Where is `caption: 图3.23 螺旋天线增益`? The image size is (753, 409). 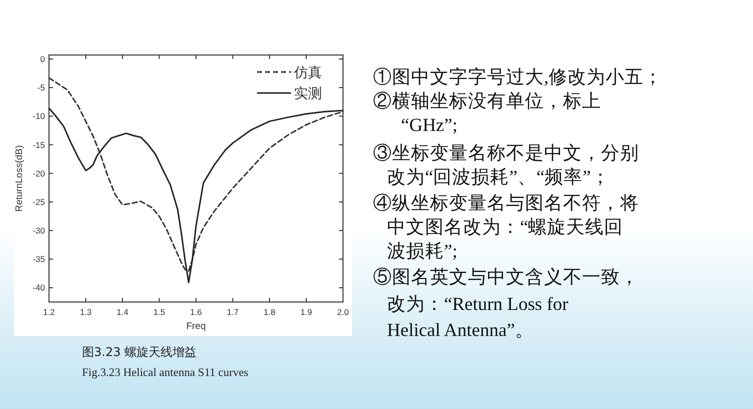
caption: 图3.23 螺旋天线增益 is located at coordinates (139, 352).